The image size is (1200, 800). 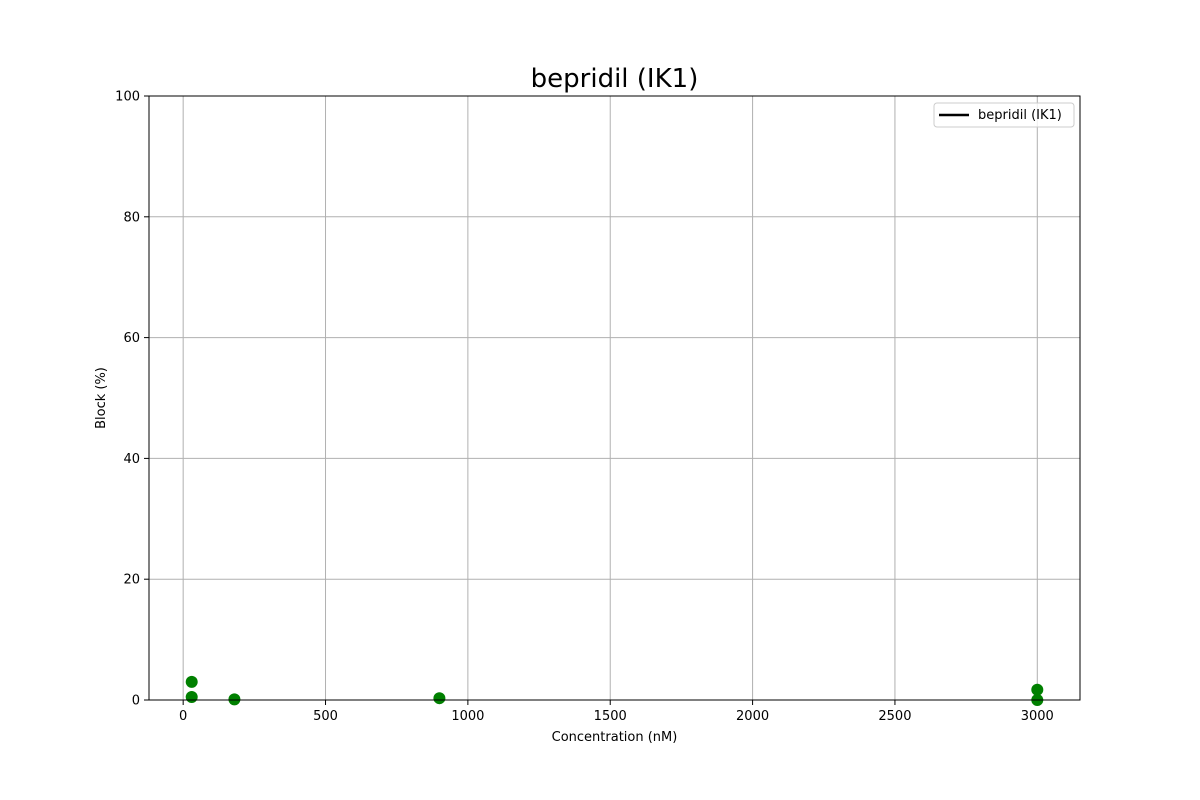 I want to click on legend: bepridil (IK1), so click(x=1004, y=115).